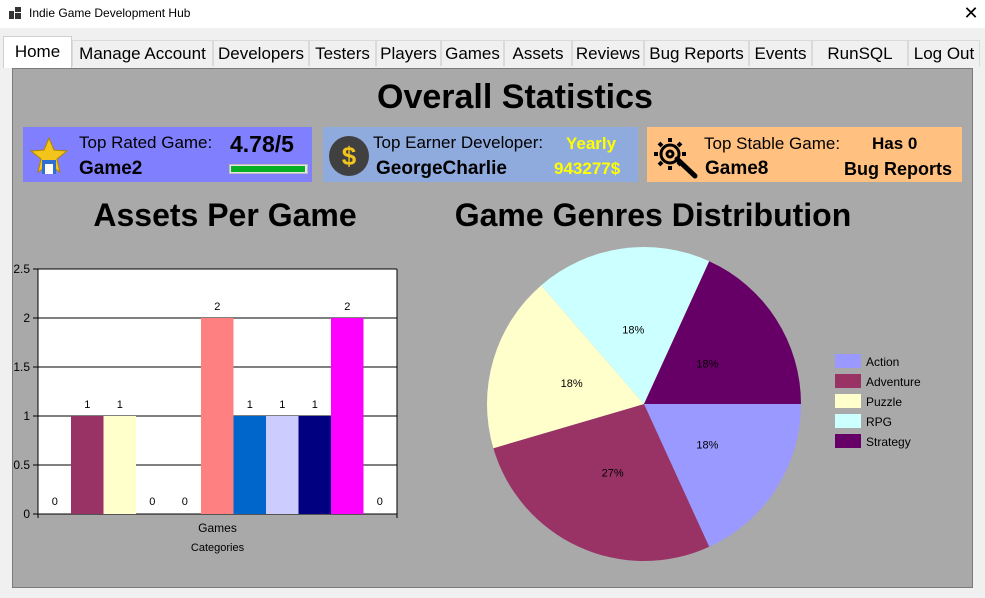 Image resolution: width=985 pixels, height=598 pixels. I want to click on tab-events: Events, so click(780, 53).